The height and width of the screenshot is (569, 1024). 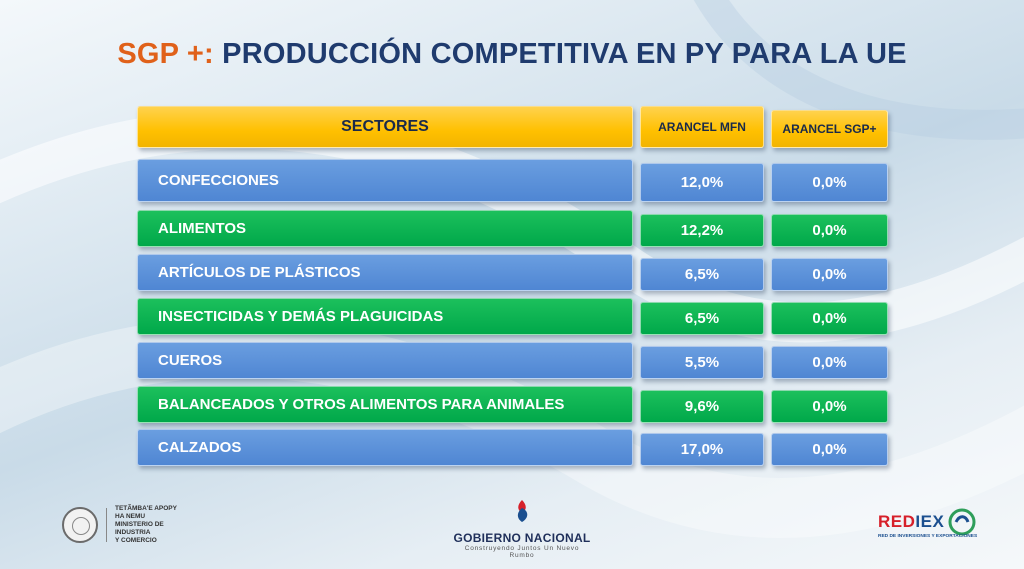 What do you see at coordinates (130, 516) in the screenshot?
I see `ministry-line: HA NEMU` at bounding box center [130, 516].